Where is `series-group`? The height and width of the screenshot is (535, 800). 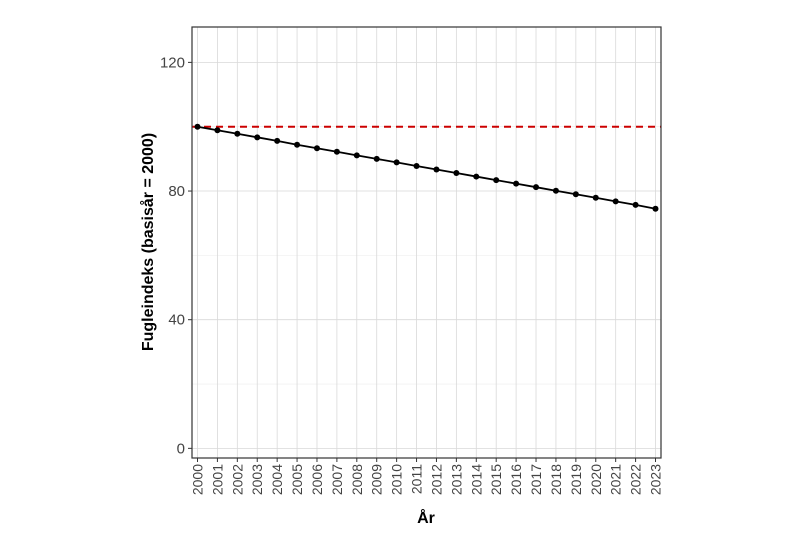
series-group is located at coordinates (426, 167).